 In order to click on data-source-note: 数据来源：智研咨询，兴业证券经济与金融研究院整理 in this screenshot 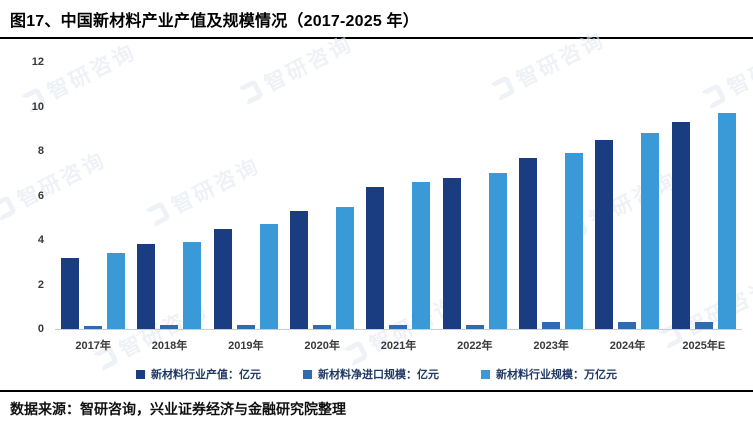, I will do `click(178, 409)`.